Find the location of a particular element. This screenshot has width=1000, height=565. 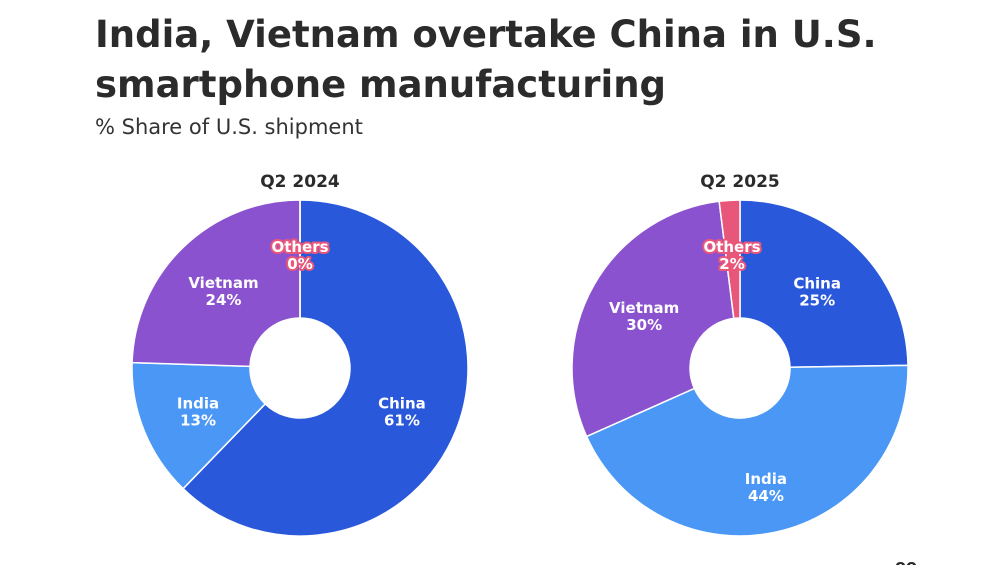

slice-value-label: 0% is located at coordinates (299, 264).